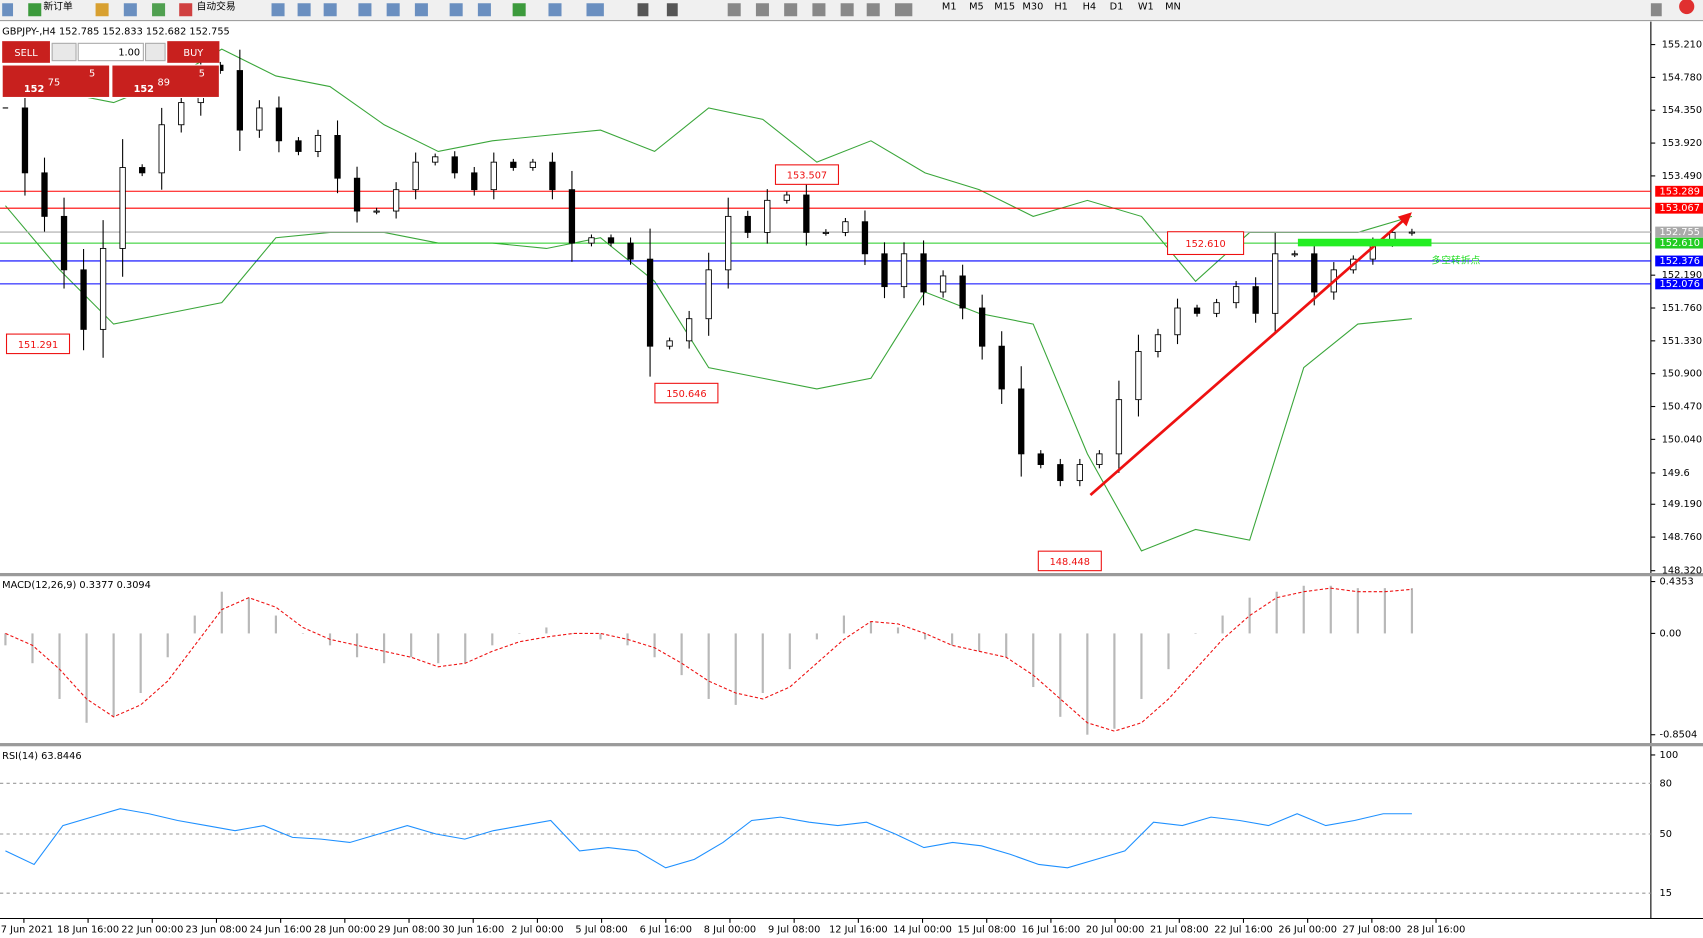 Image resolution: width=1703 pixels, height=938 pixels. What do you see at coordinates (409, 929) in the screenshot?
I see `time-label: 29 Jun 08:00` at bounding box center [409, 929].